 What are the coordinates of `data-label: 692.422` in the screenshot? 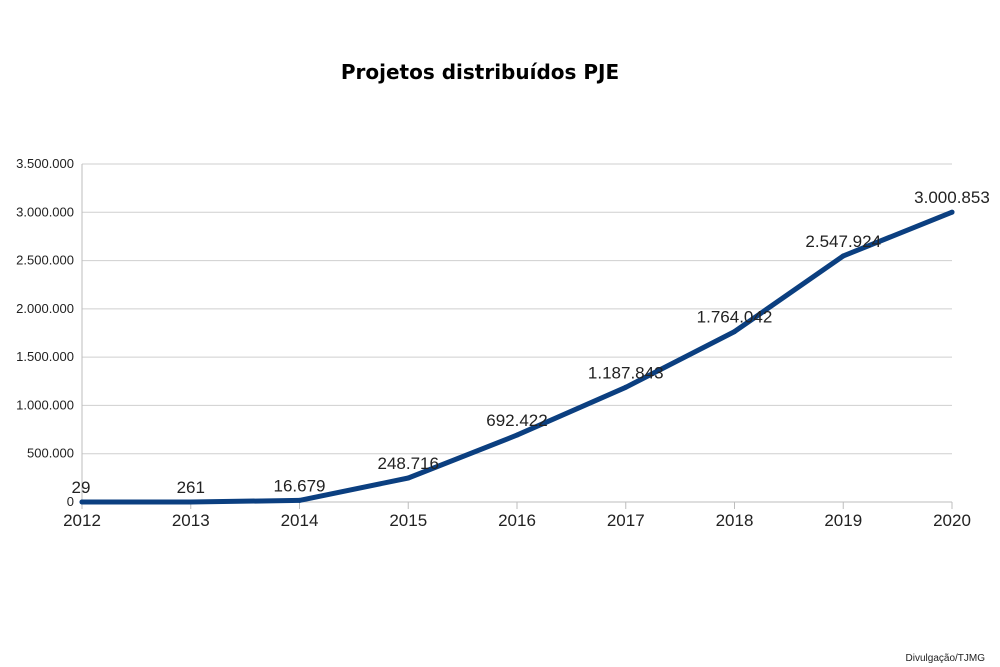 It's located at (516, 420).